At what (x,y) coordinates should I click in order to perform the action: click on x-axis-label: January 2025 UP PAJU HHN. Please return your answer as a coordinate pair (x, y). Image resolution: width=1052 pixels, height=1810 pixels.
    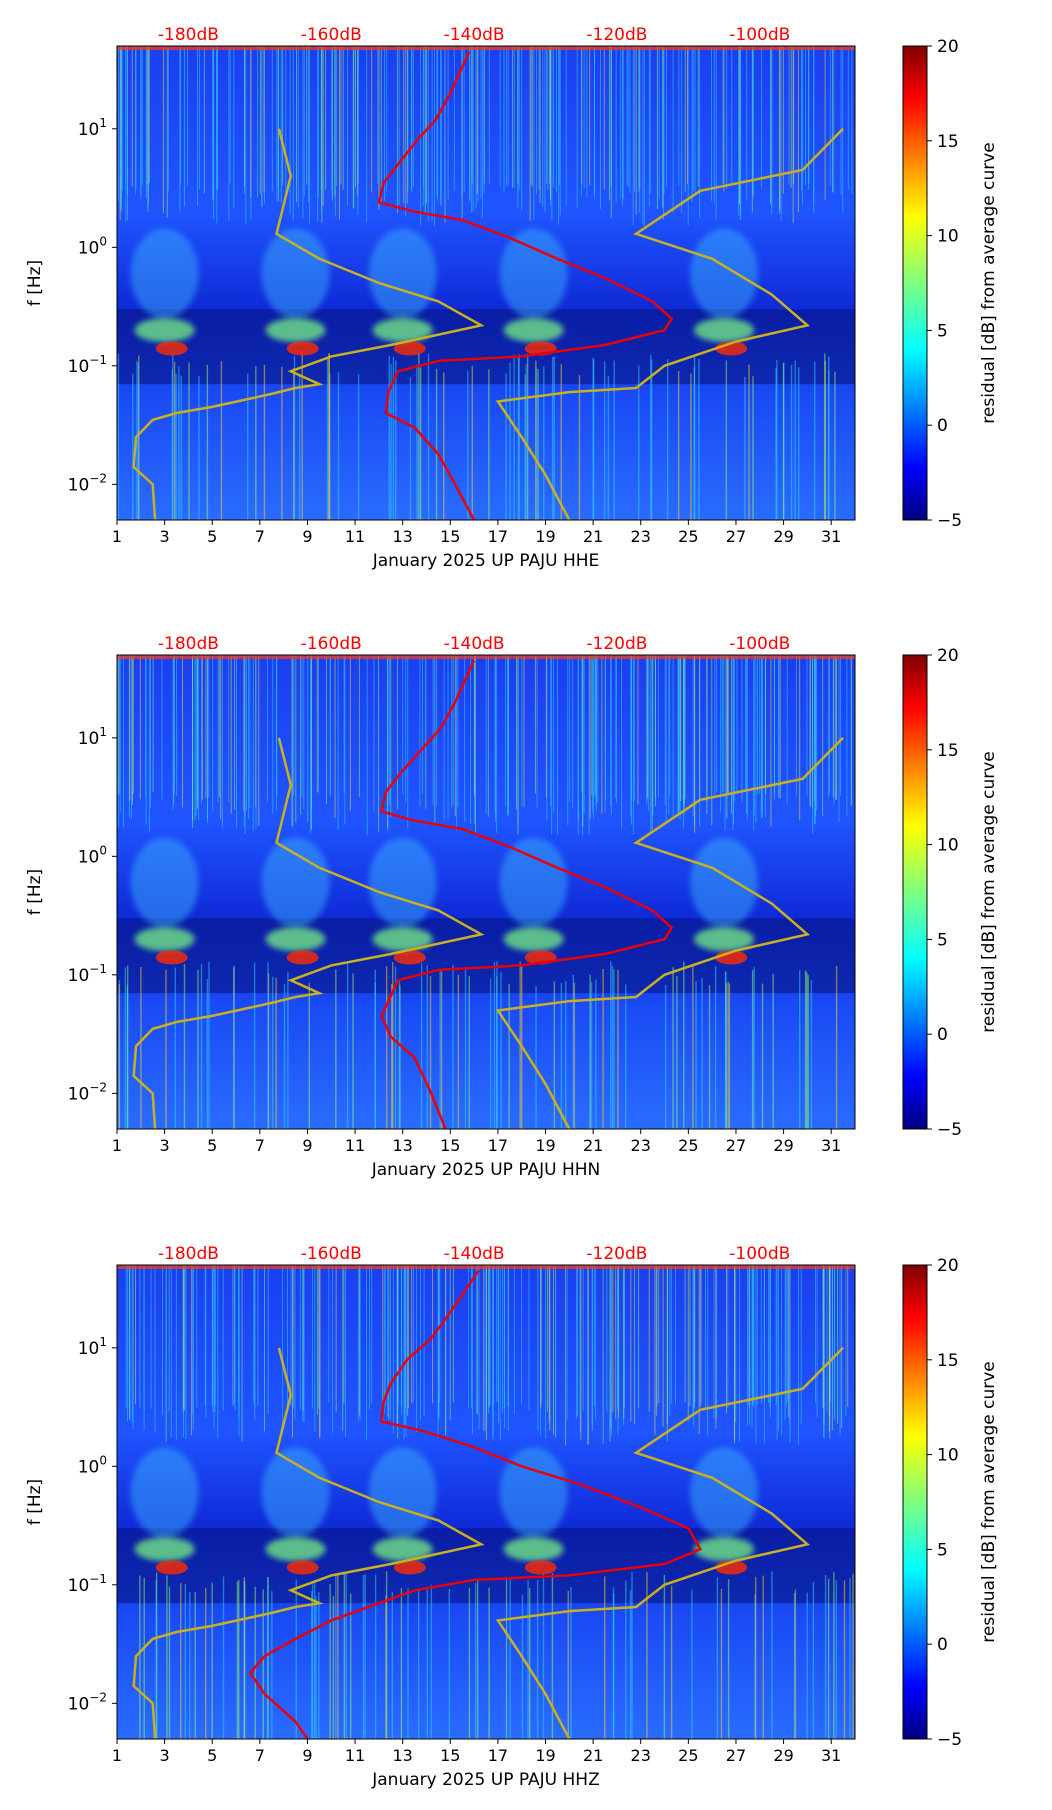
    Looking at the image, I should click on (486, 1170).